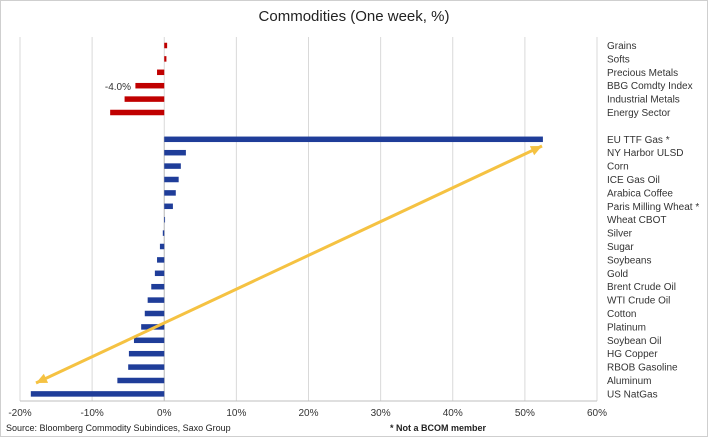 The width and height of the screenshot is (708, 437). I want to click on bar-energy-sector, so click(137, 112).